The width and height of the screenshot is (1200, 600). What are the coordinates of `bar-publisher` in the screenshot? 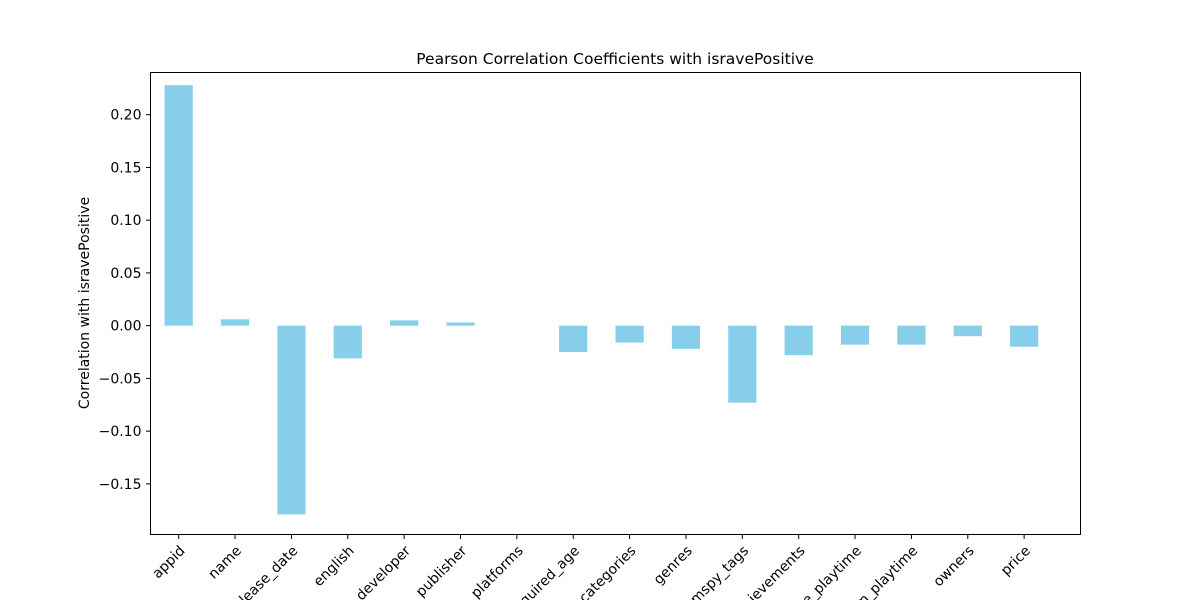 It's located at (460, 324).